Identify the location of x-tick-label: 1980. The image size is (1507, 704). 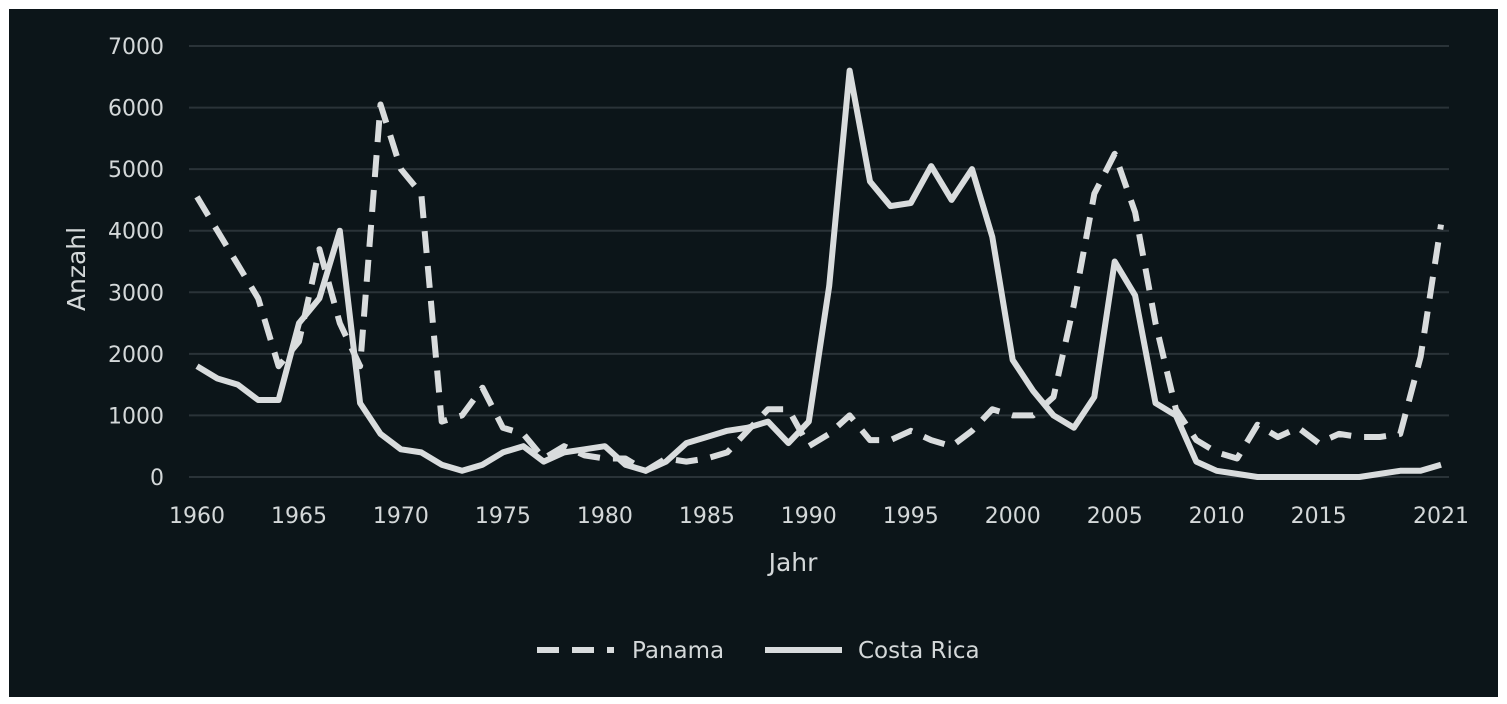
(605, 516).